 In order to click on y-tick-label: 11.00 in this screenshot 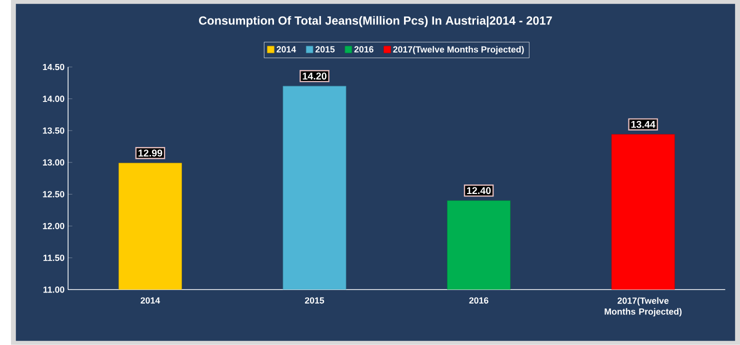, I will do `click(53, 289)`.